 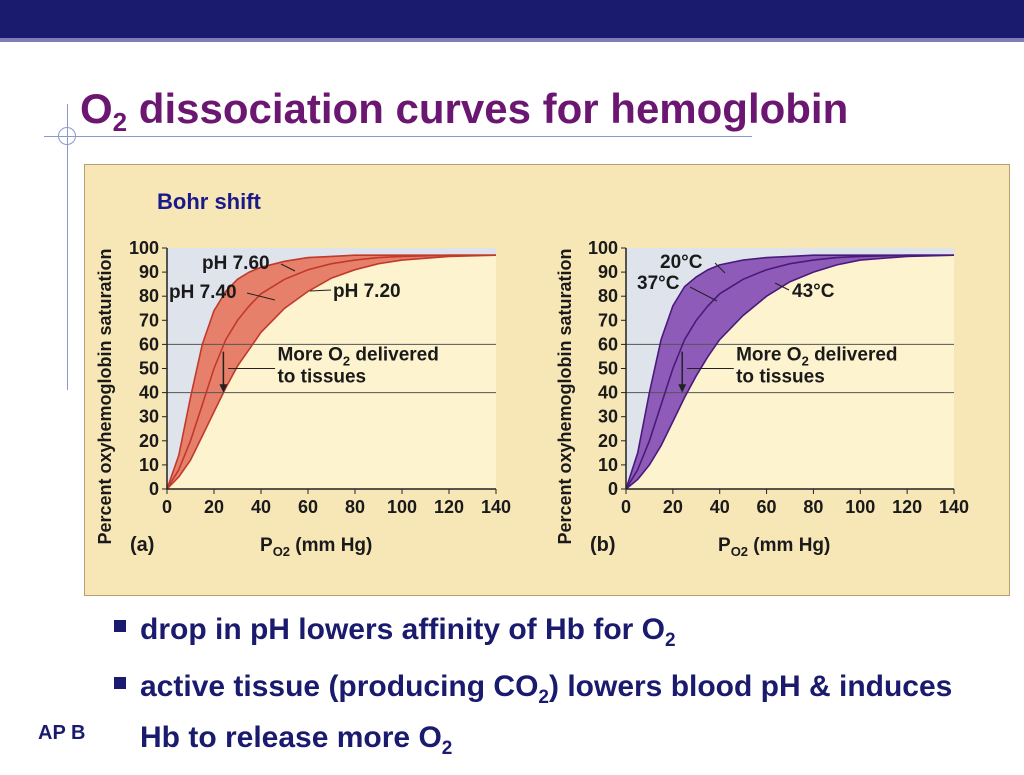 I want to click on chart-title: Bohr shift, so click(x=209, y=201).